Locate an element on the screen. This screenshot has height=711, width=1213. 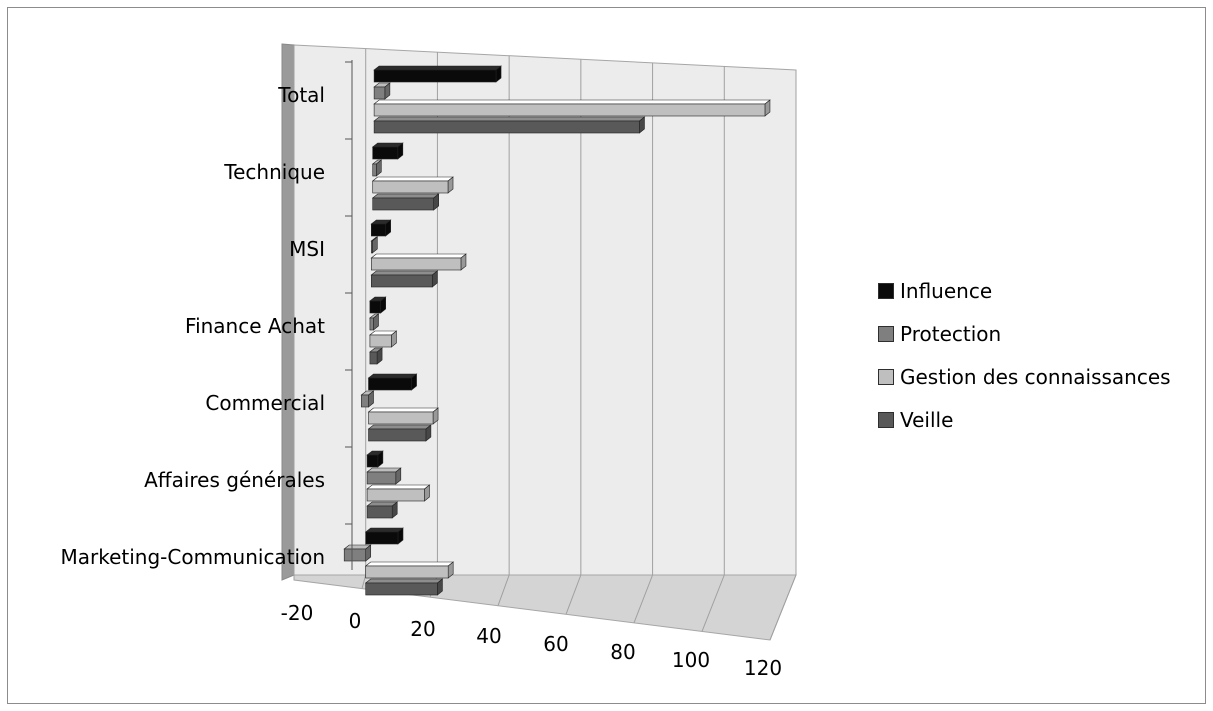
legend-item-gestion: Gestion des connaissances is located at coordinates (1024, 376).